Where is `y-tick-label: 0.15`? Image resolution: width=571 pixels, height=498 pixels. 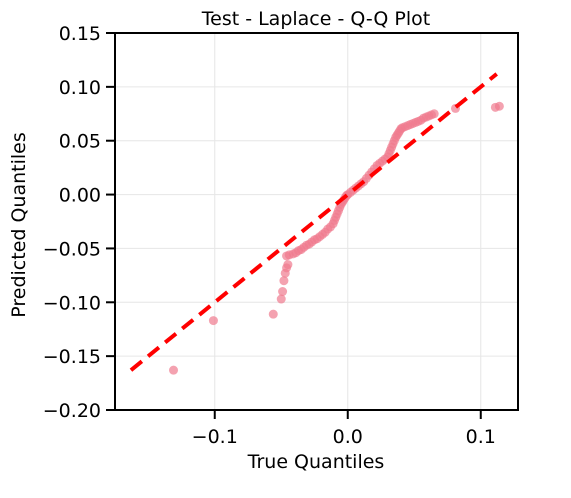 y-tick-label: 0.15 is located at coordinates (80, 34).